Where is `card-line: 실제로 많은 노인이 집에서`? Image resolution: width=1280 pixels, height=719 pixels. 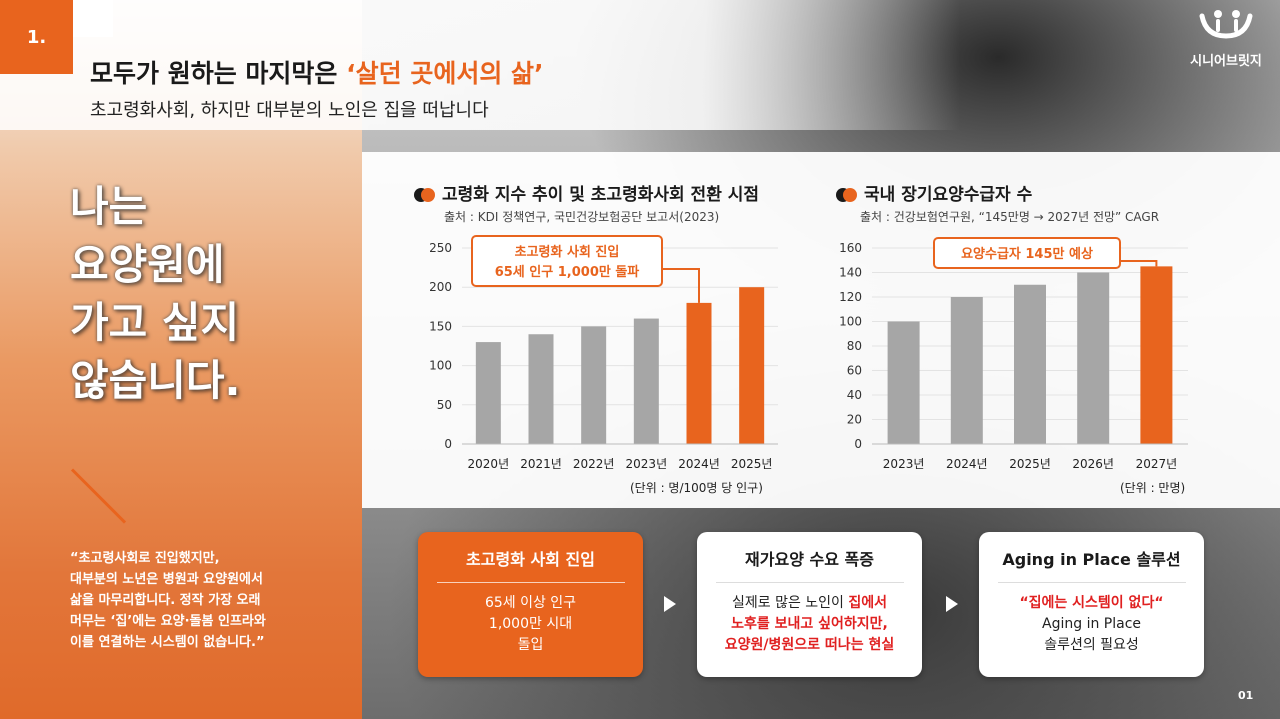
card-line: 실제로 많은 노인이 집에서 is located at coordinates (809, 603).